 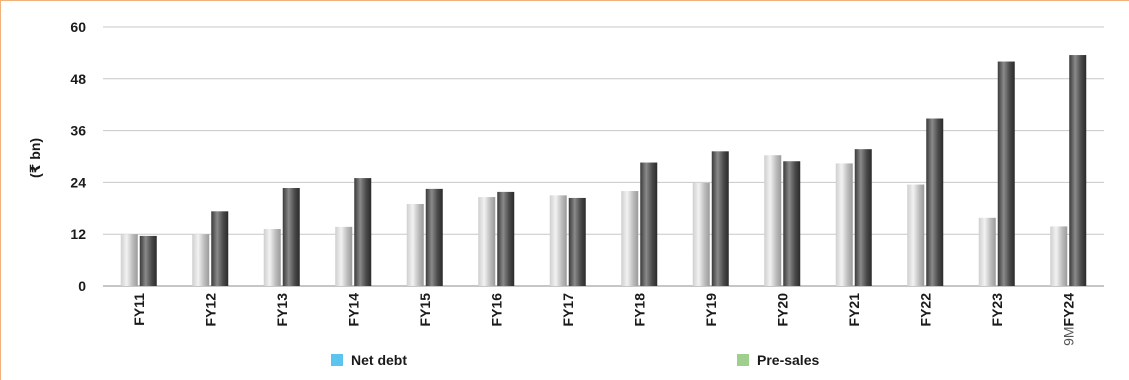 I want to click on y-tick-label: 36, so click(x=78, y=131).